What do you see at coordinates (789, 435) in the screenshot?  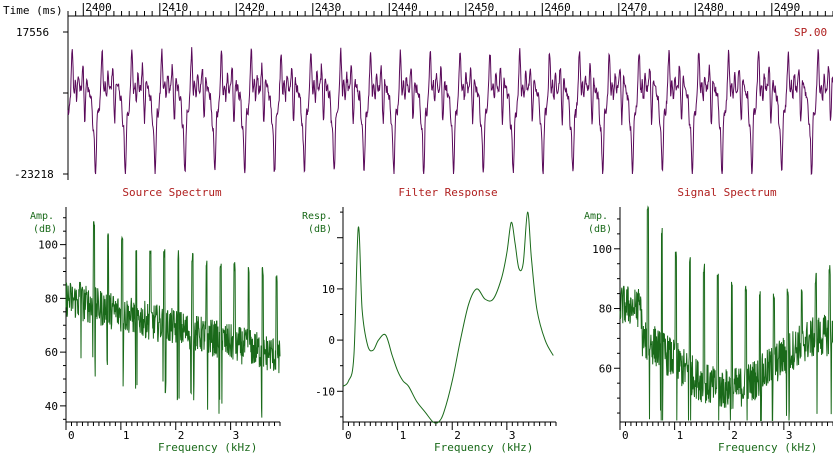 I see `signal-x-tick-label: 3` at bounding box center [789, 435].